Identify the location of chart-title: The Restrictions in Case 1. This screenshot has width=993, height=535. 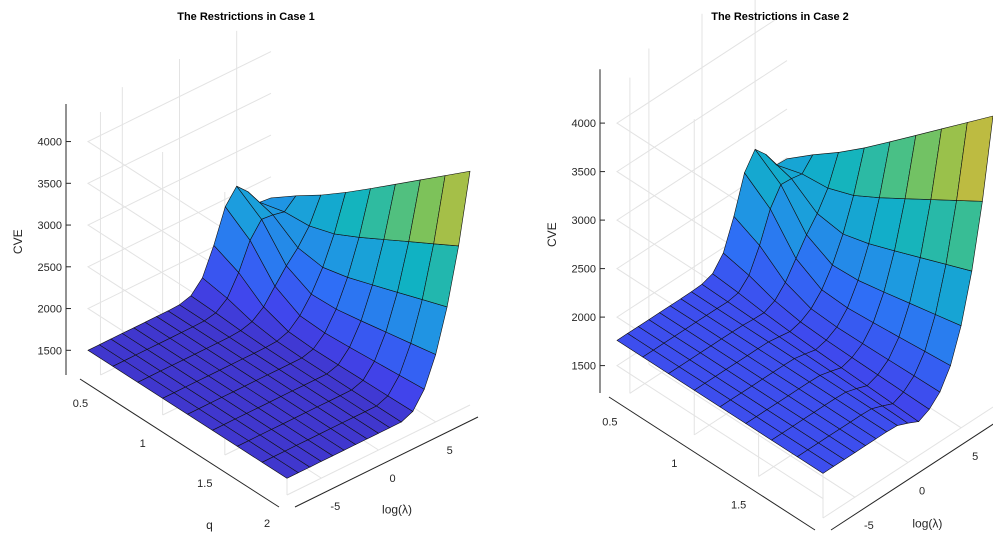
(246, 17).